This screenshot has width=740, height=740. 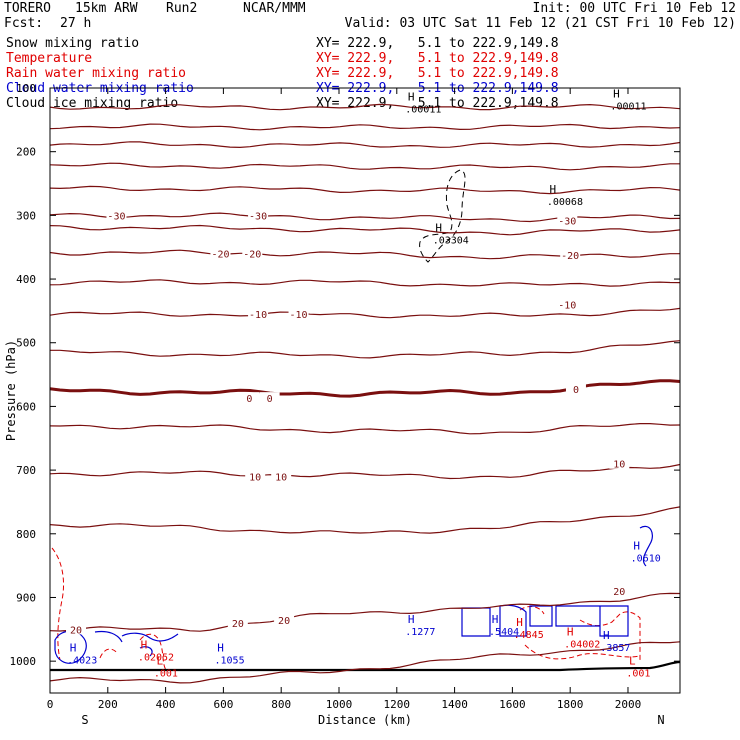 What do you see at coordinates (365, 230) in the screenshot?
I see `isotherm-m25` at bounding box center [365, 230].